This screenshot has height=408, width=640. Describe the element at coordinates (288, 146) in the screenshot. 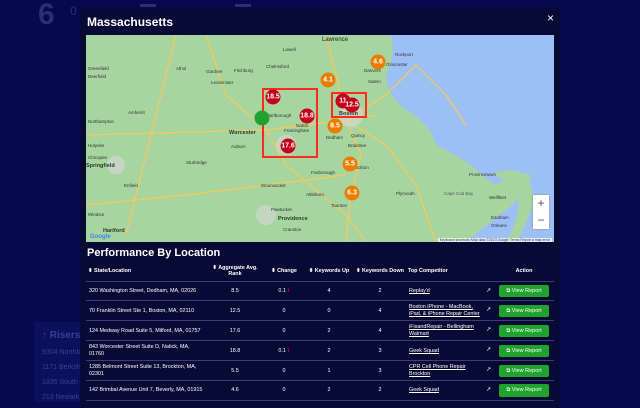

I see `map-marker: 17.6` at that location.